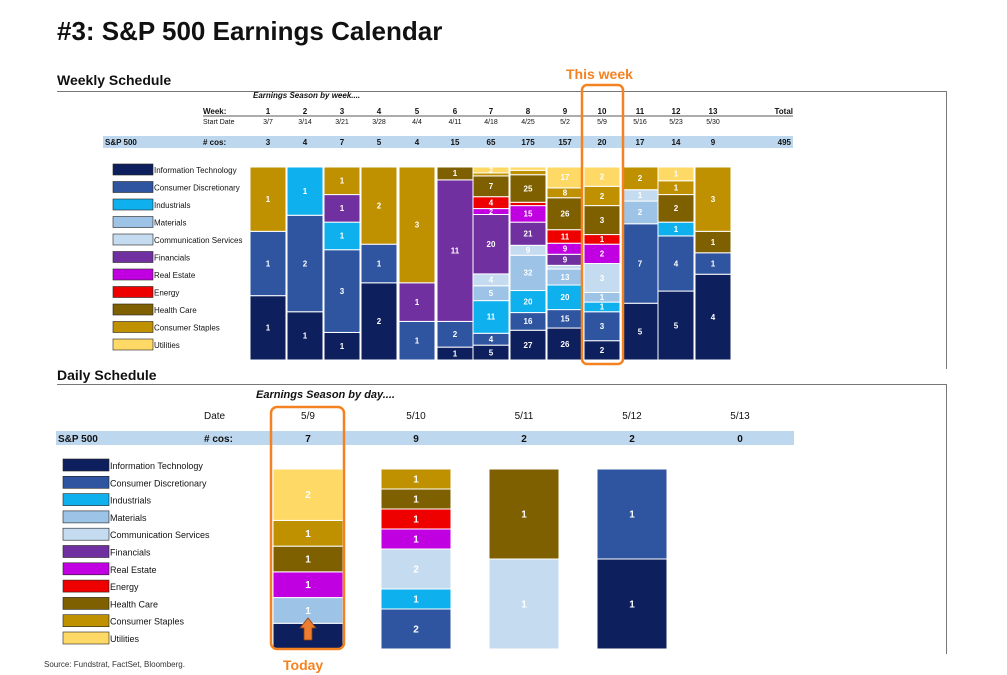  Describe the element at coordinates (133, 327) in the screenshot. I see `legend-swatch-consumer-staples` at that location.